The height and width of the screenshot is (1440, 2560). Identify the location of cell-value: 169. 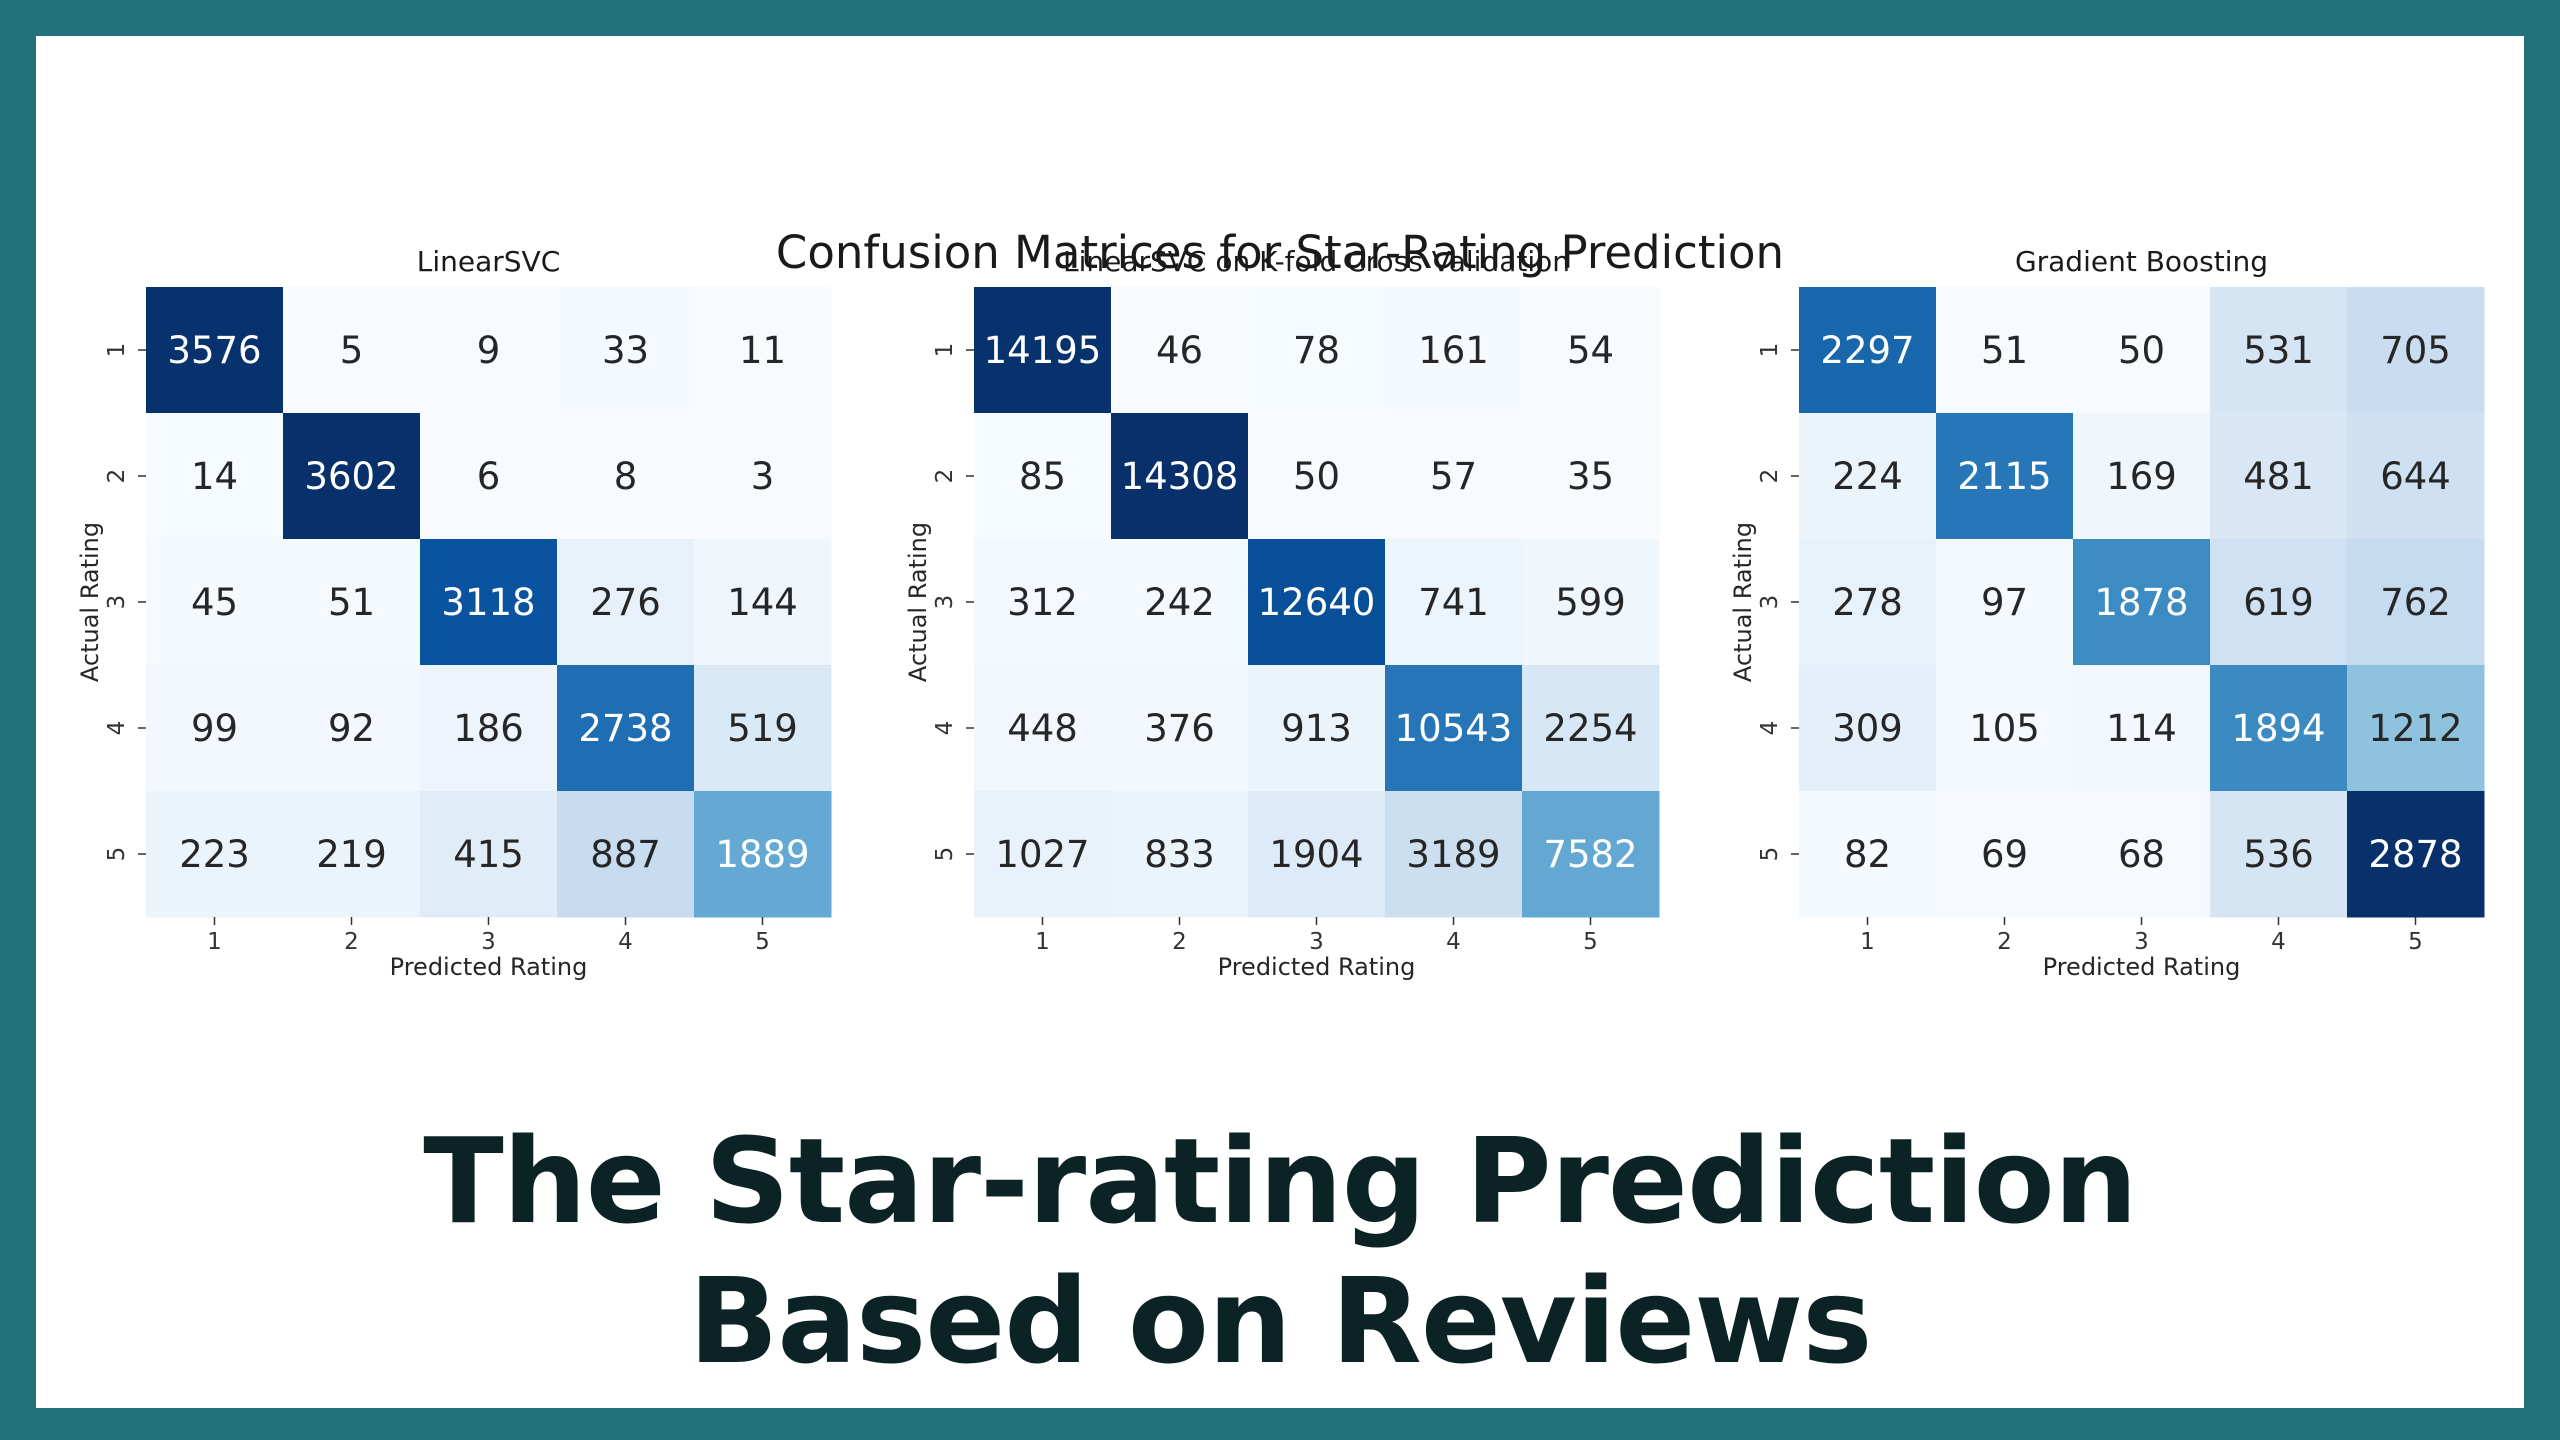
(2141, 476).